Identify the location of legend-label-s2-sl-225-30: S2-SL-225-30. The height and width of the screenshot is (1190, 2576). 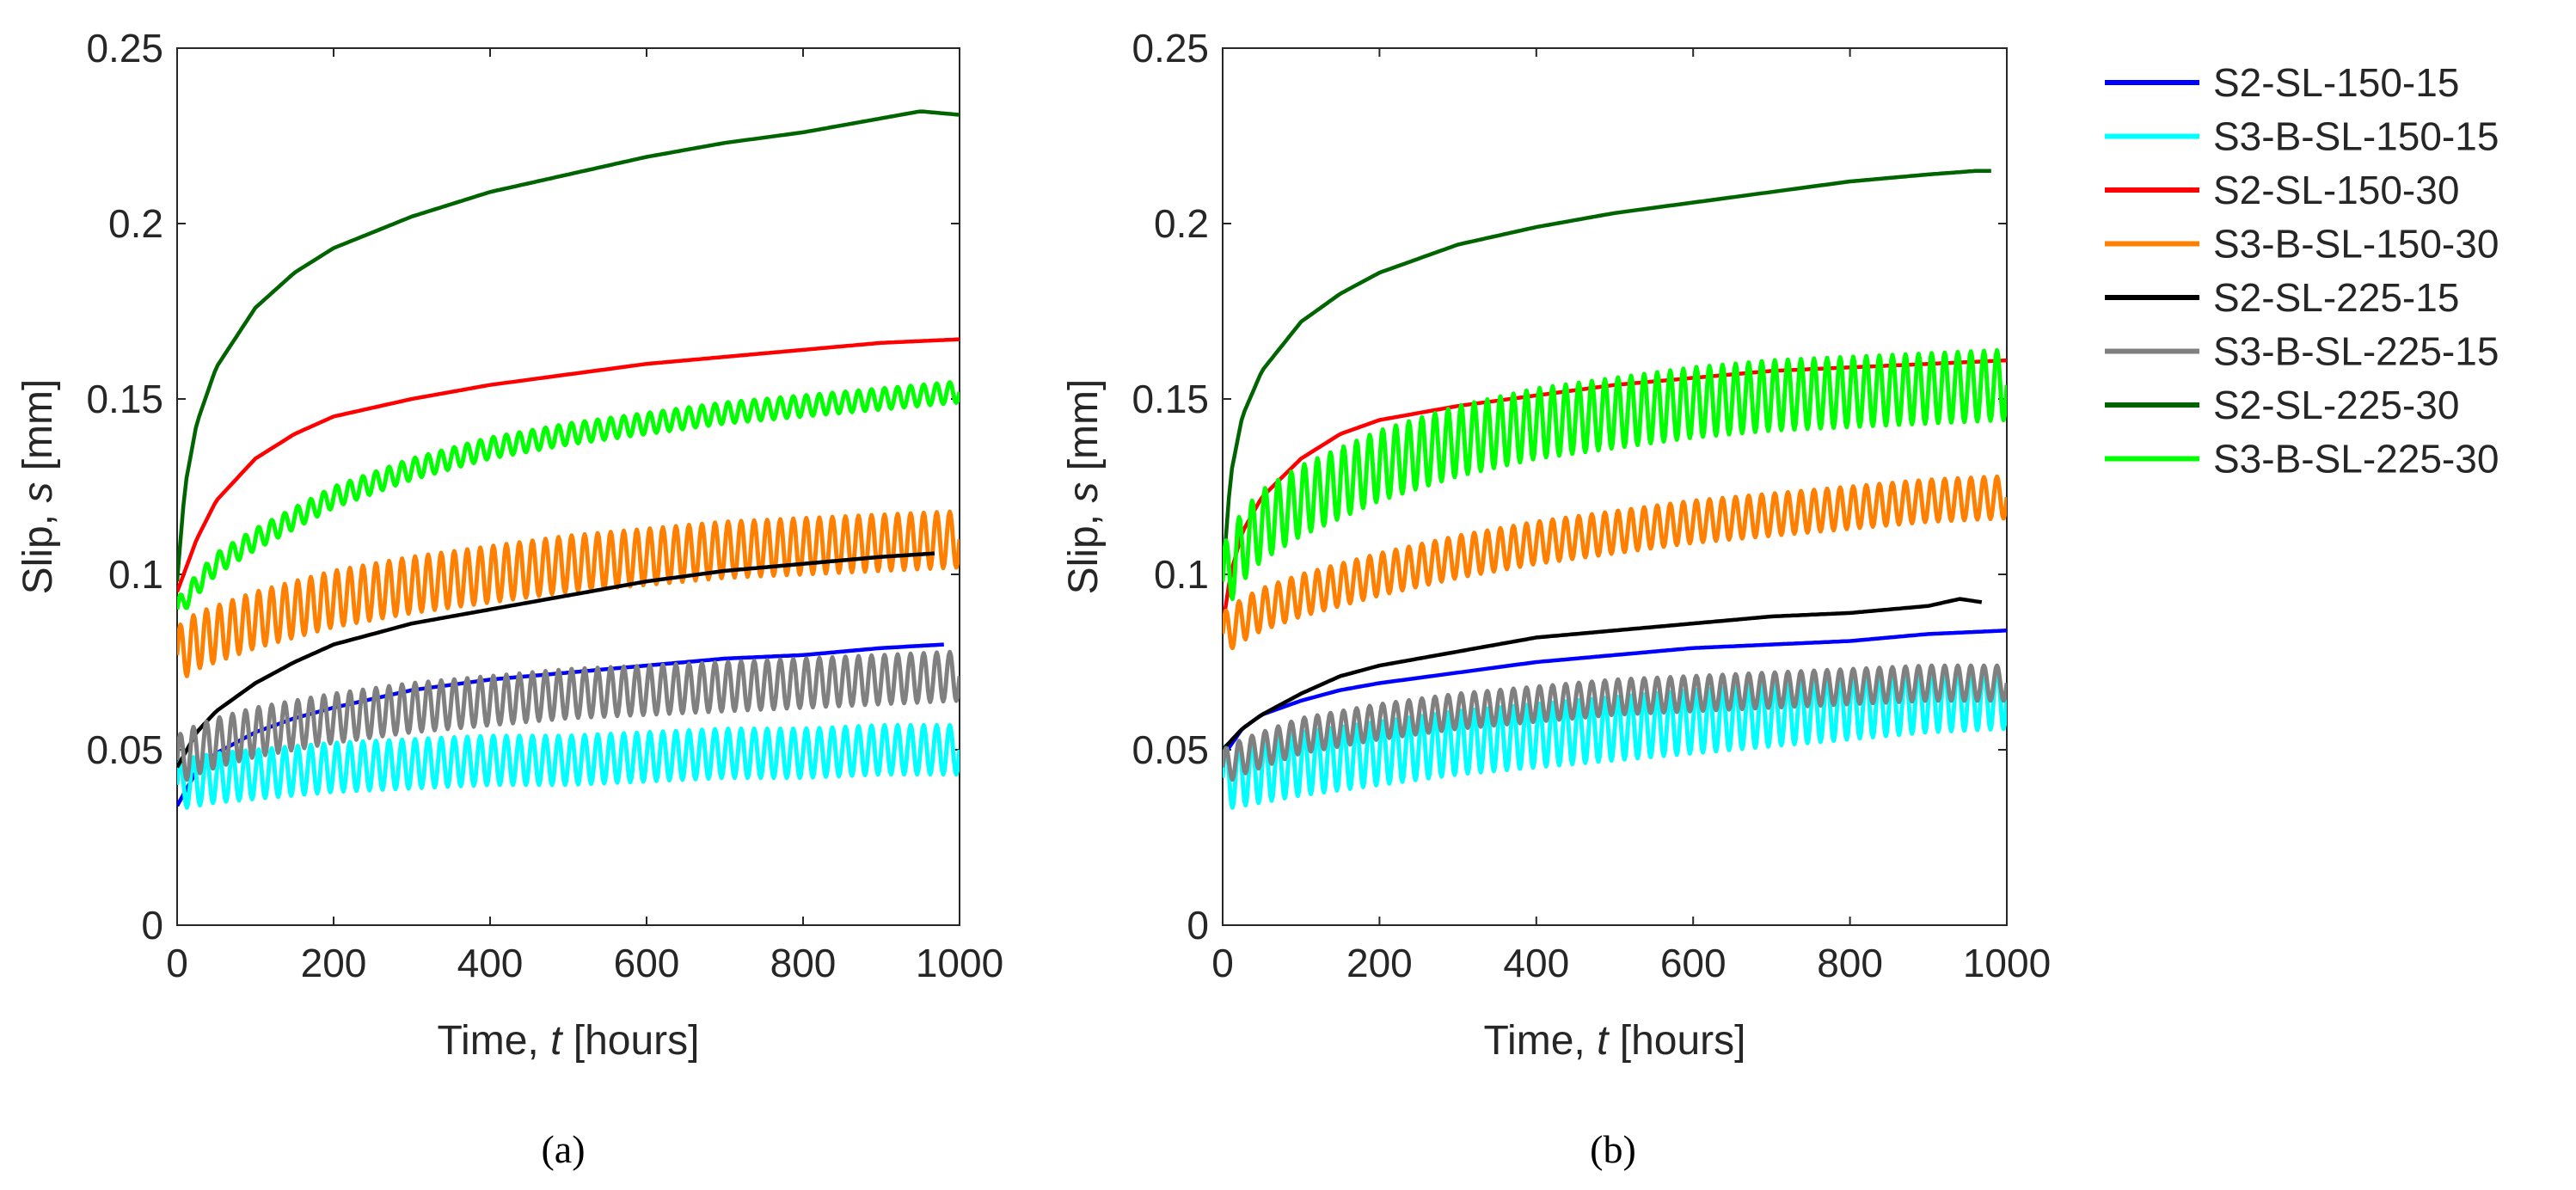
(2336, 405).